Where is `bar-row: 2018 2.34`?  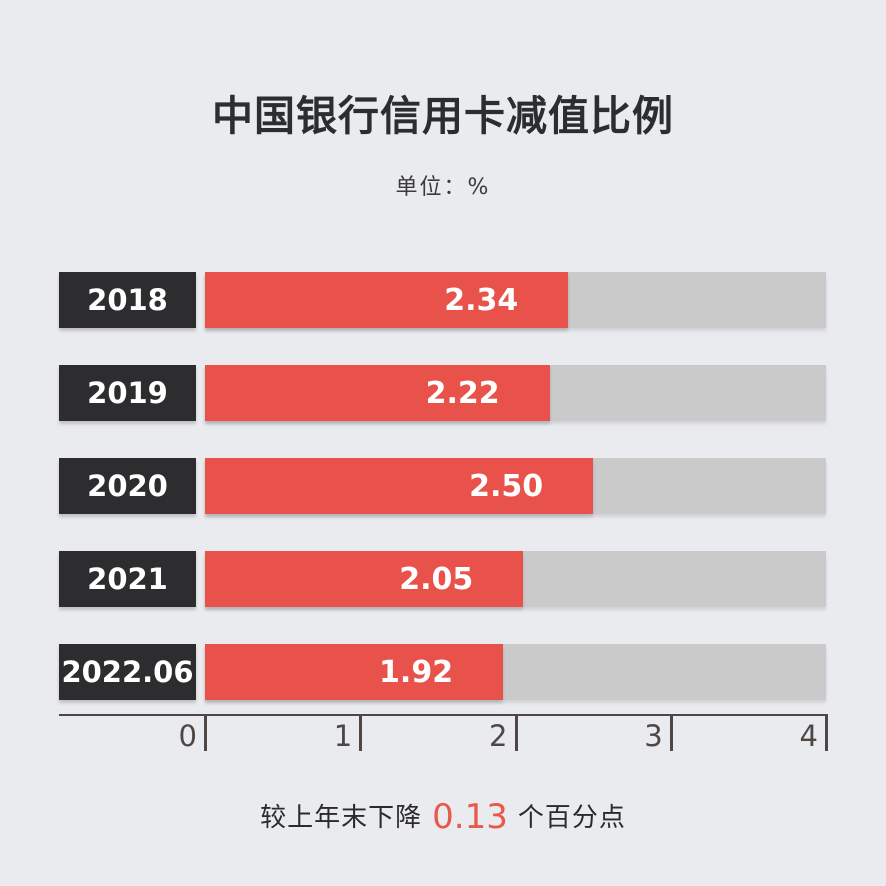
bar-row: 2018 2.34 is located at coordinates (442, 300).